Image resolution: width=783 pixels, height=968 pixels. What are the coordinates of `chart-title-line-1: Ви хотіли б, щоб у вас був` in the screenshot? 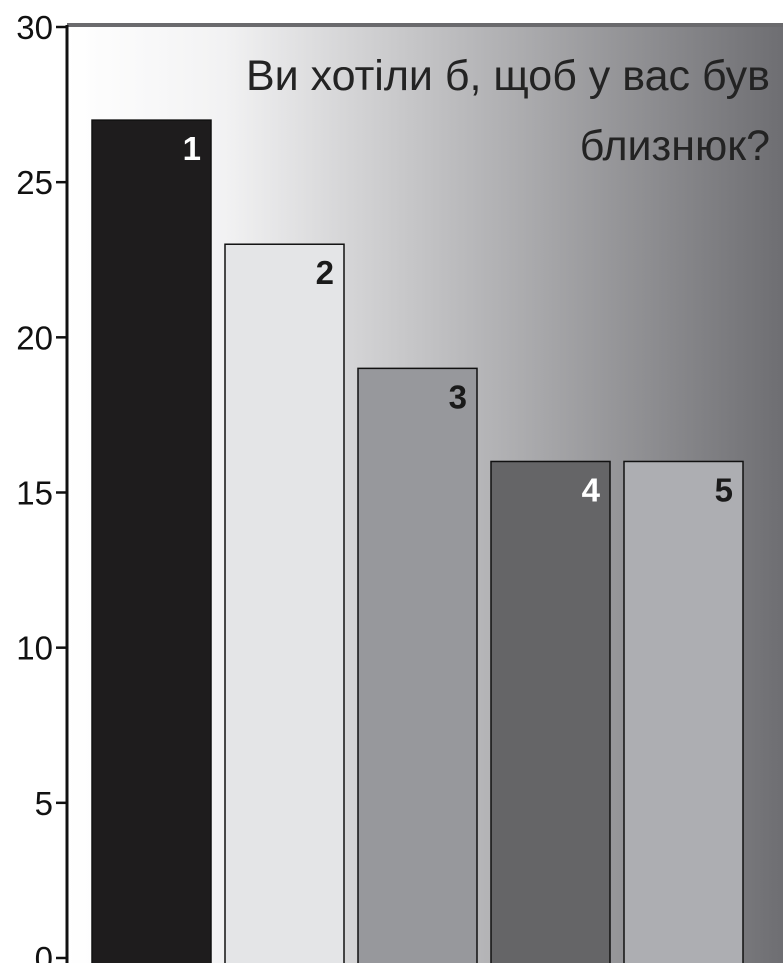 It's located at (508, 76).